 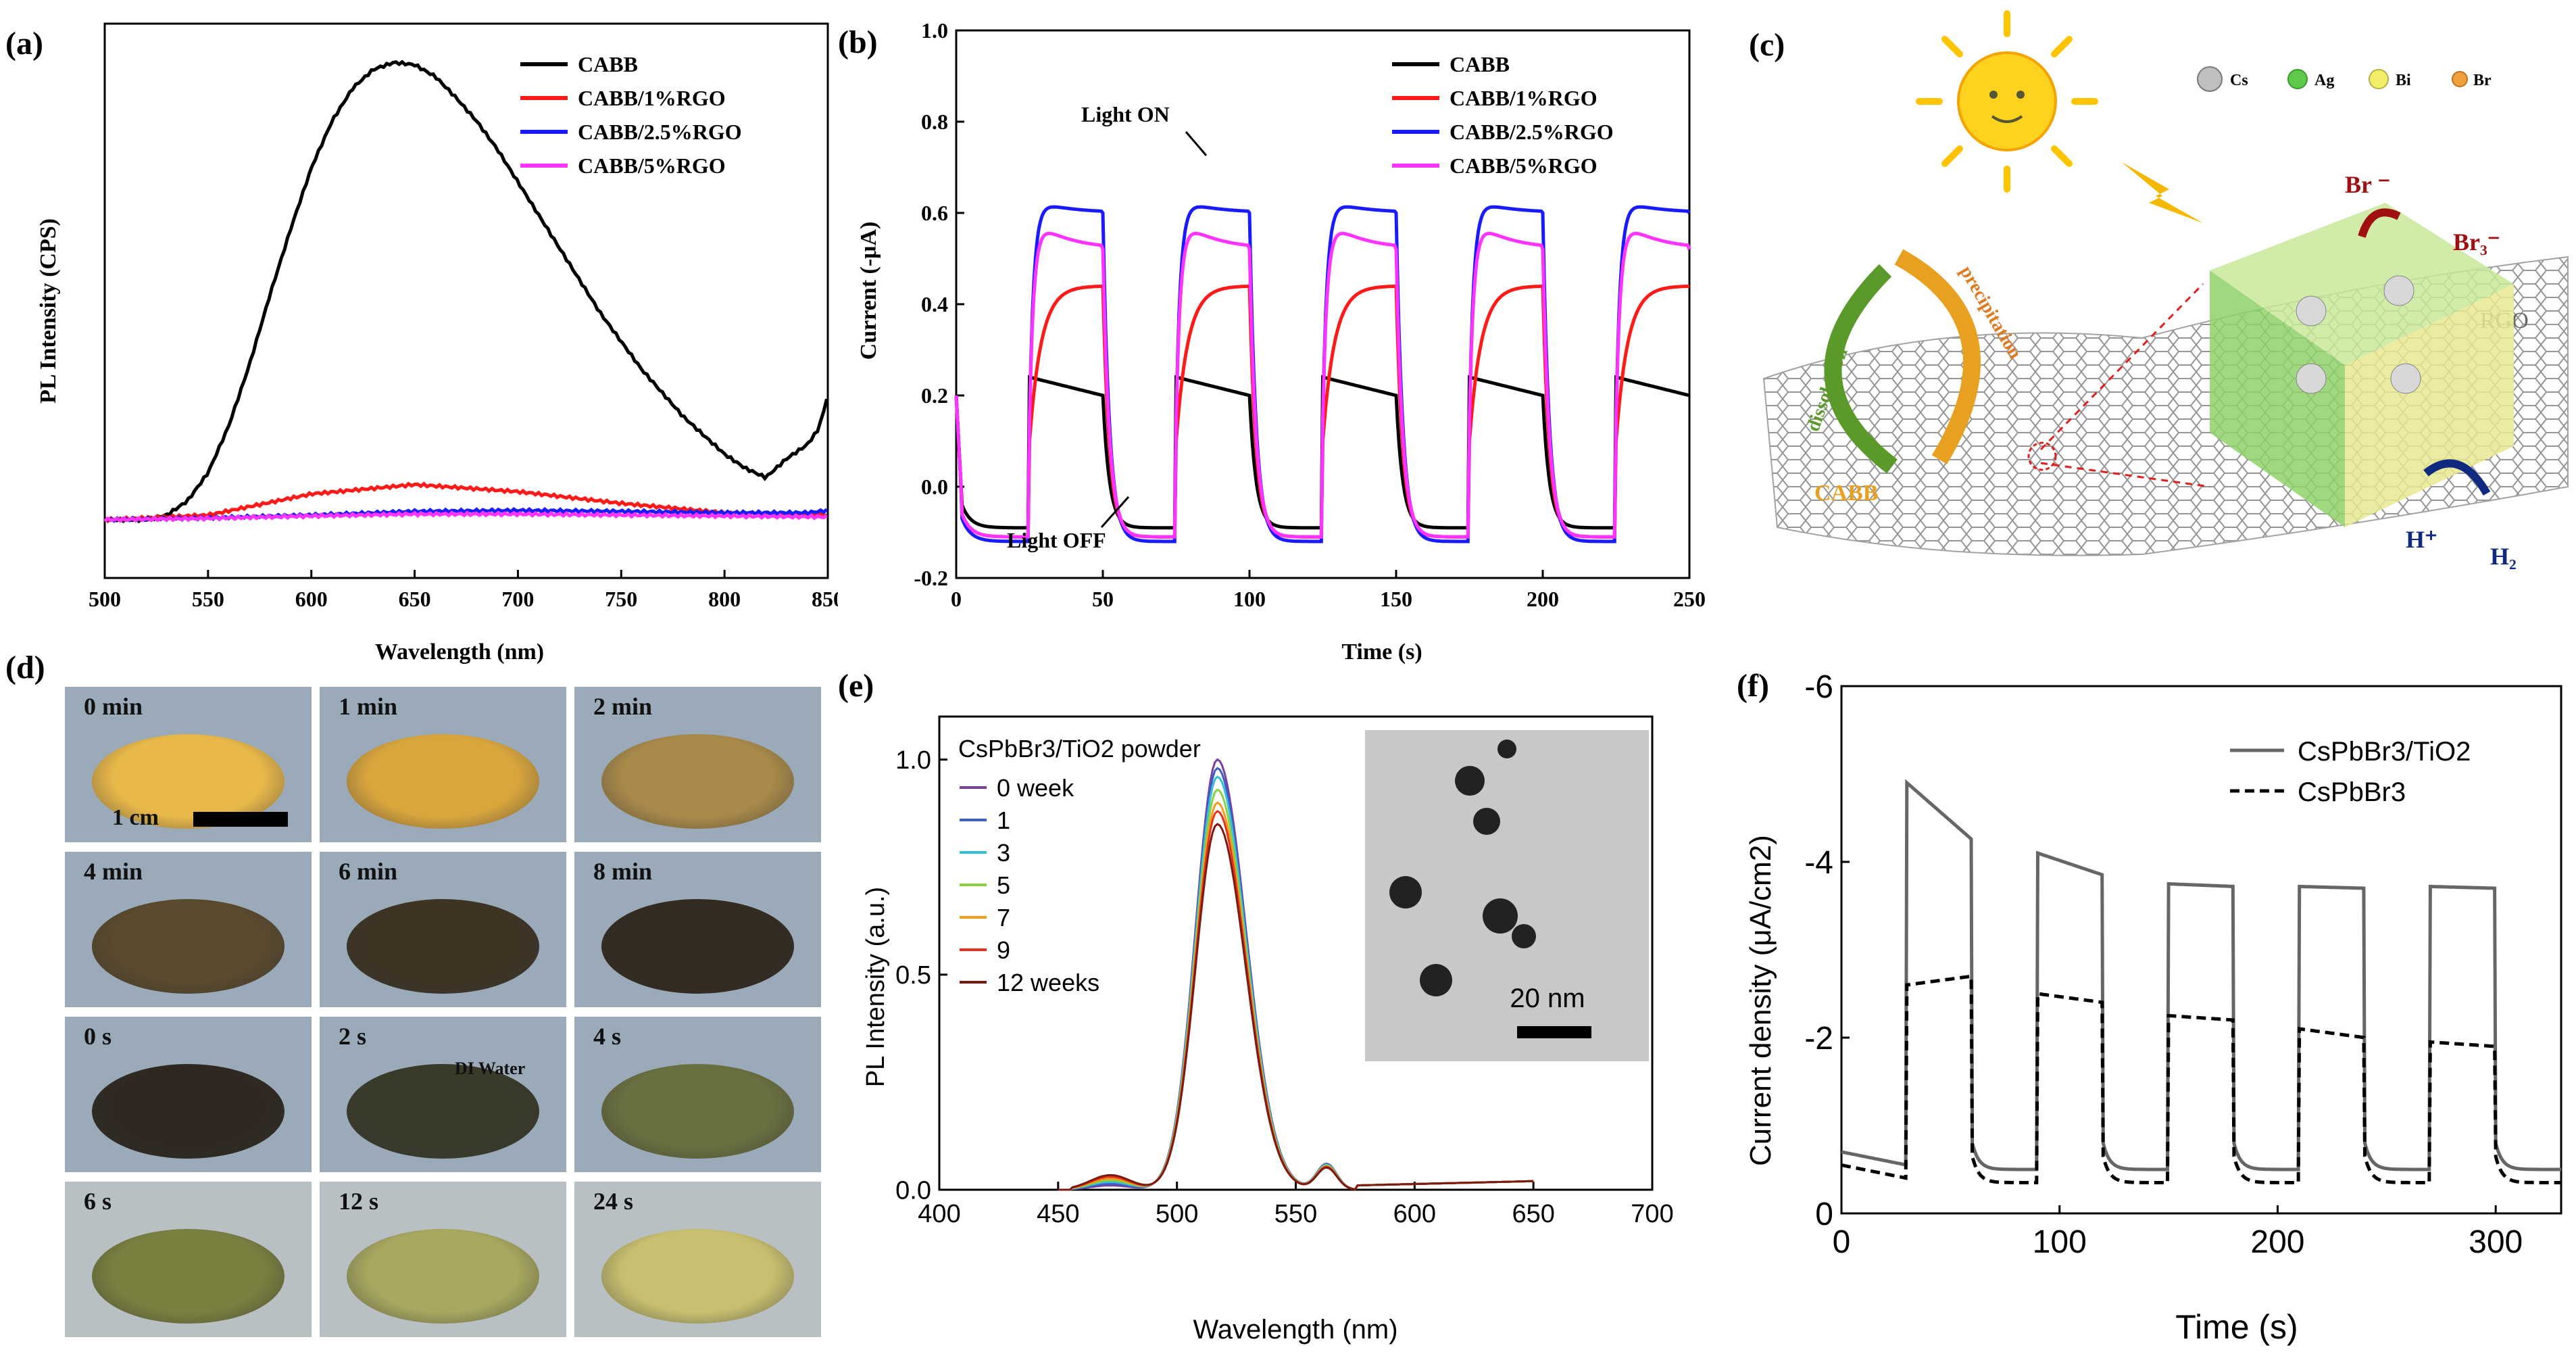 What do you see at coordinates (353, 1036) in the screenshot?
I see `photo-time-label: 2 s` at bounding box center [353, 1036].